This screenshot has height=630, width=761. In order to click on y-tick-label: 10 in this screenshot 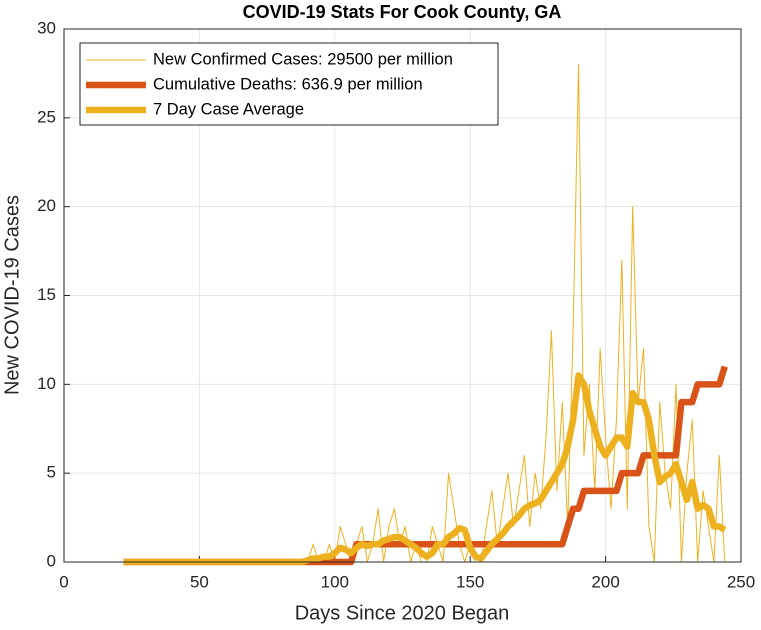, I will do `click(46, 383)`.